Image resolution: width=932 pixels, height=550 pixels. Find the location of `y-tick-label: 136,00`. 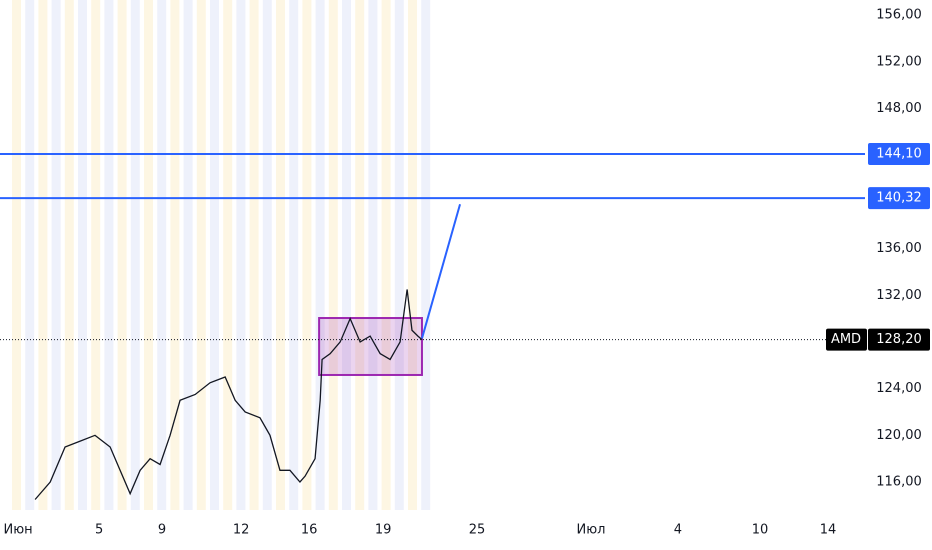

y-tick-label: 136,00 is located at coordinates (899, 248).